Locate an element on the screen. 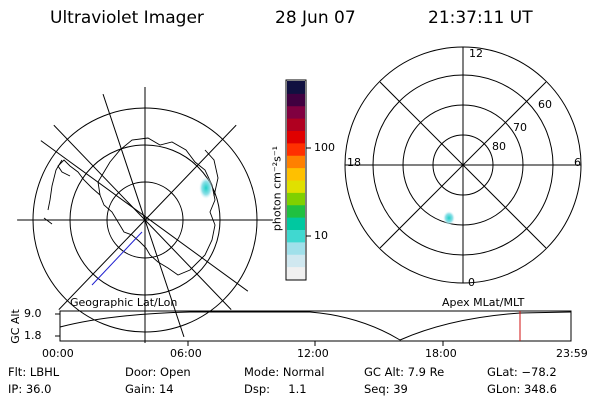 Image resolution: width=600 pixels, height=400 pixels. antarctica-coastline is located at coordinates (156, 206).